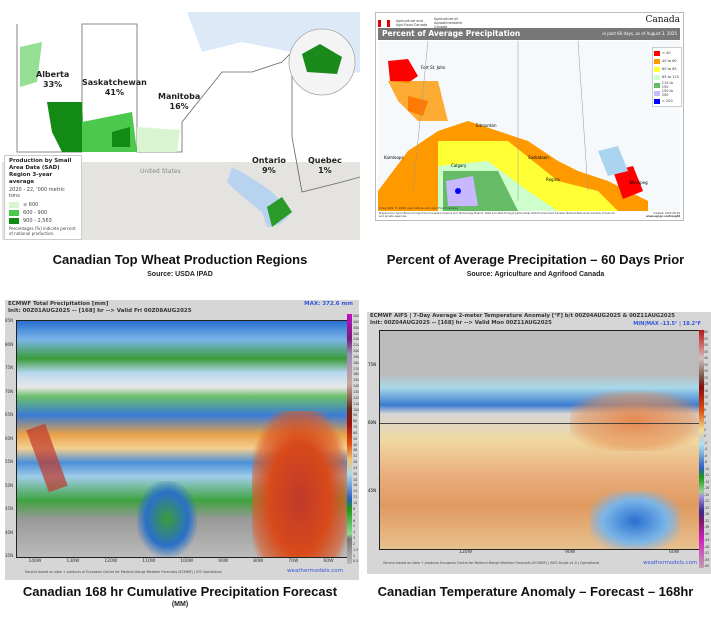  Describe the element at coordinates (706, 462) in the screenshot. I see `colorbar-tick-label: -8` at that location.